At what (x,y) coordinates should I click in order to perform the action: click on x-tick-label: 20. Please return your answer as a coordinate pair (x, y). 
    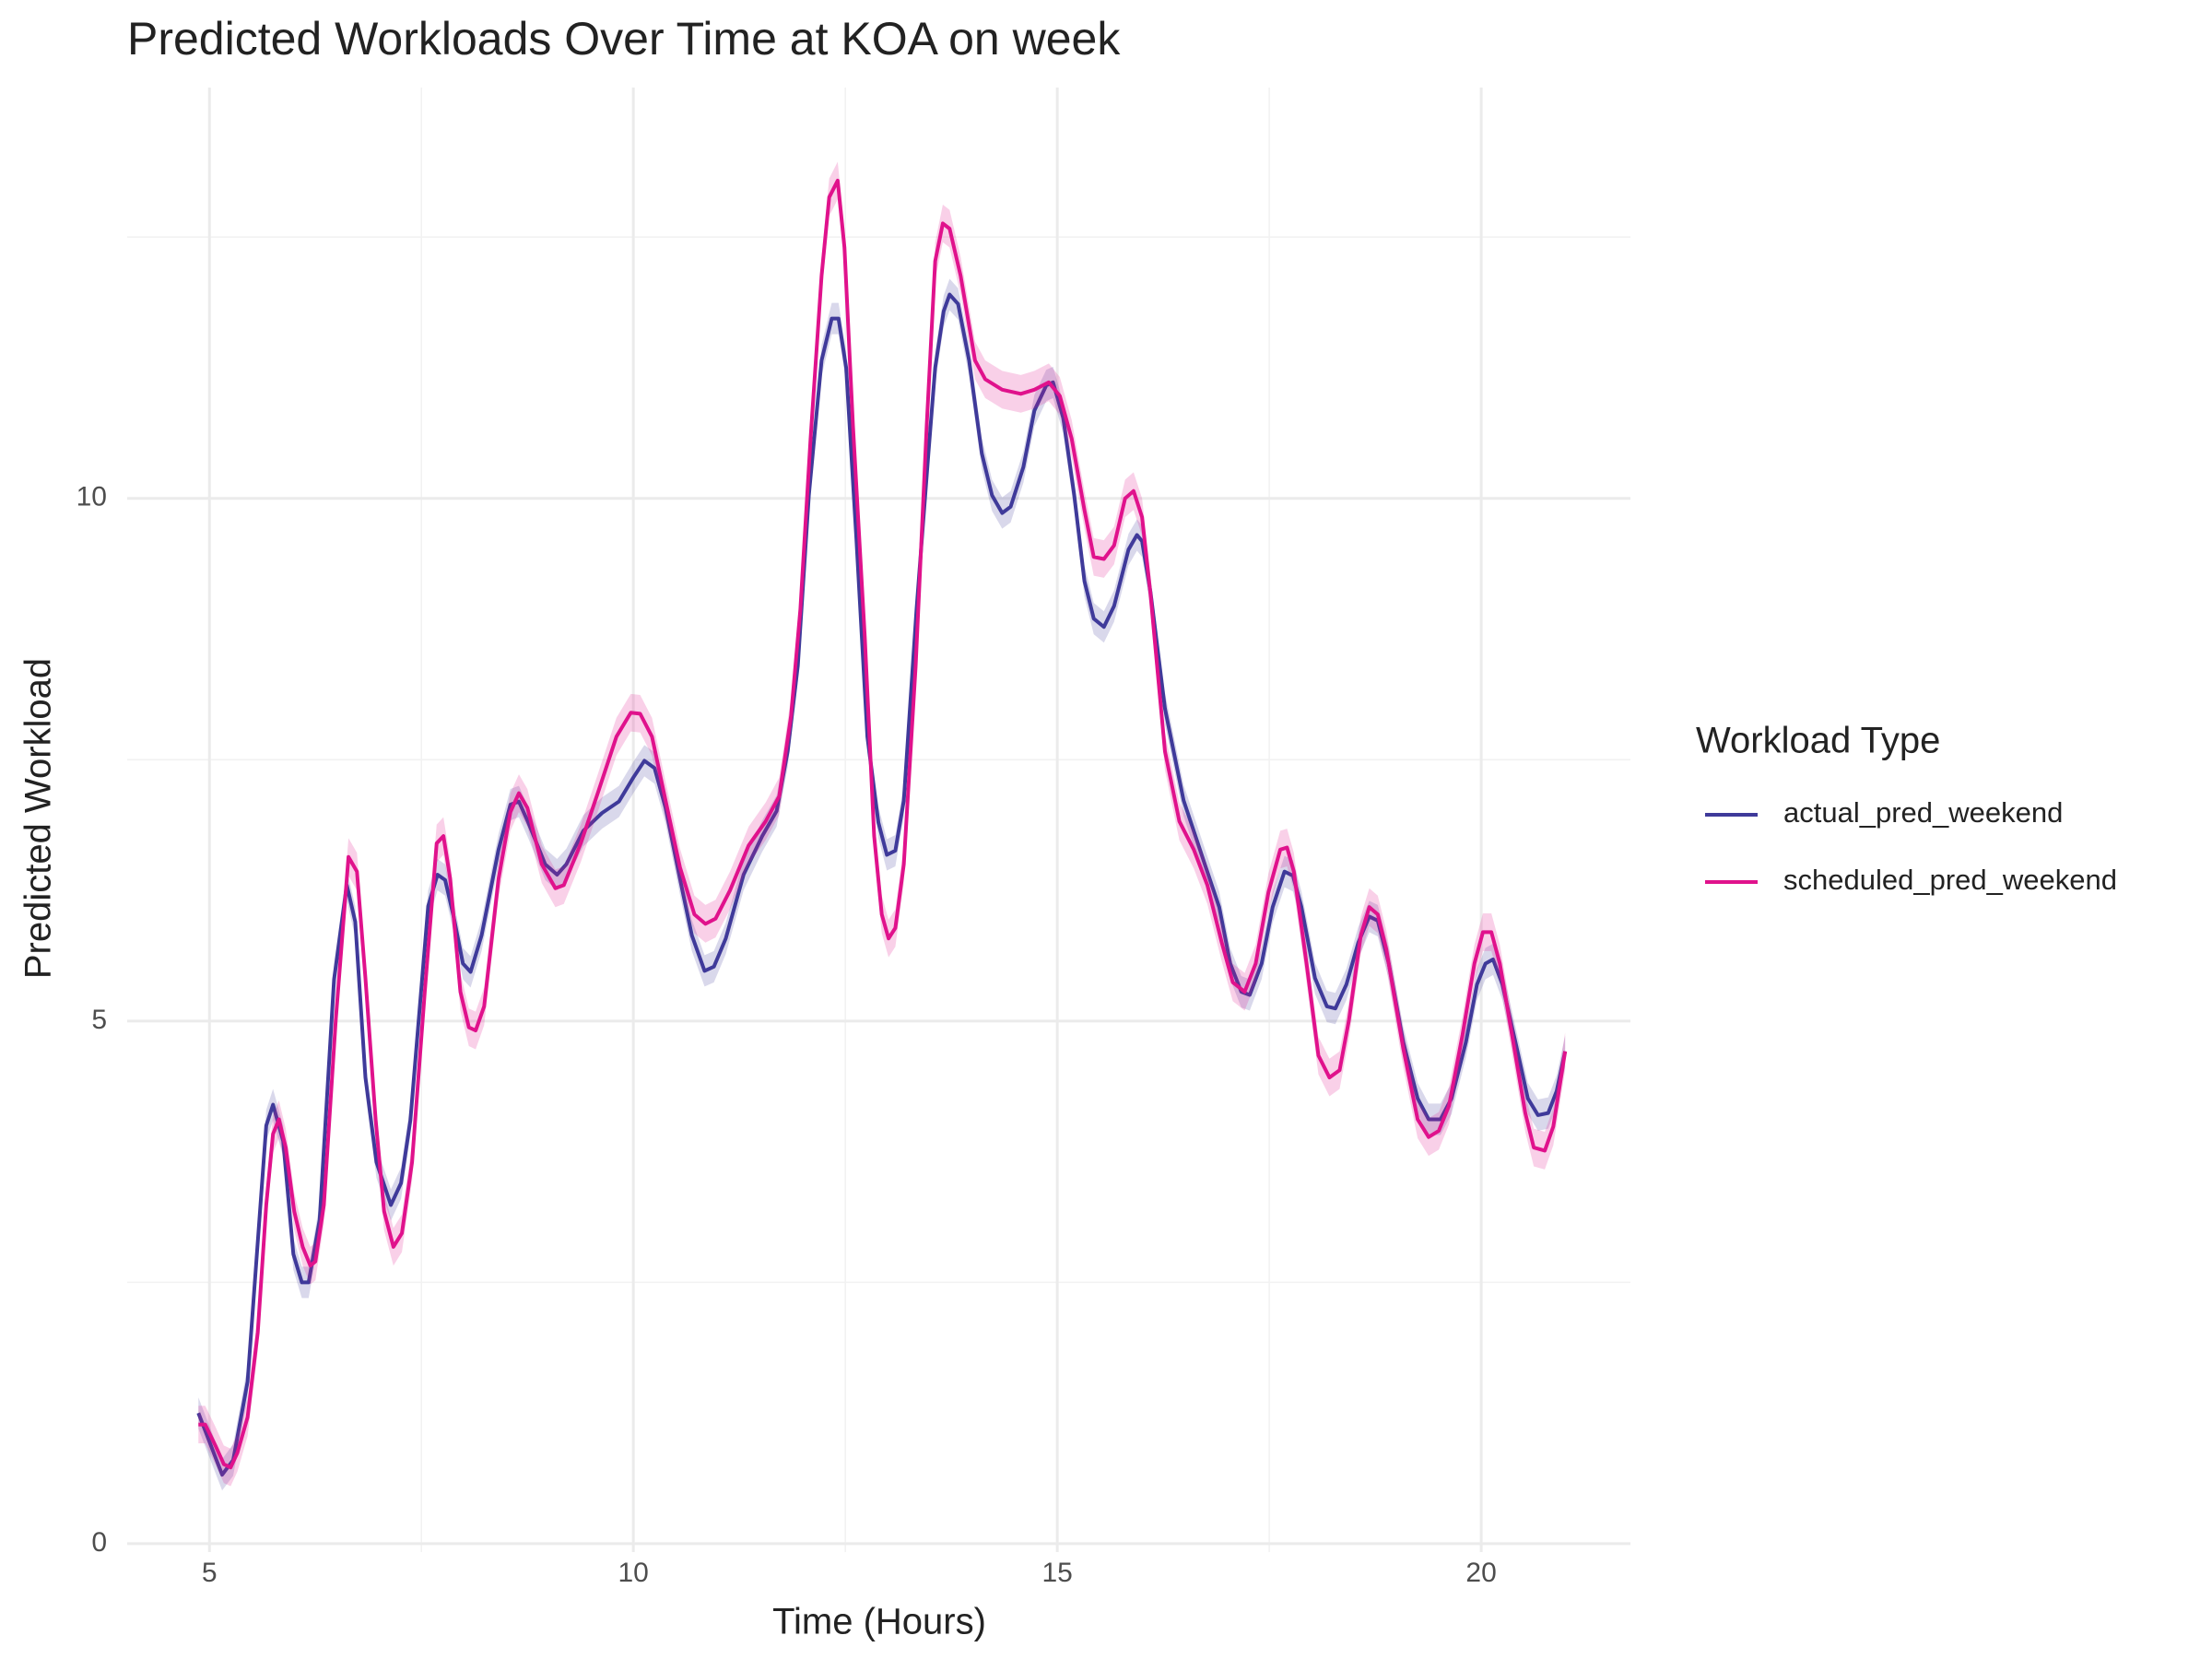
    Looking at the image, I should click on (1480, 1573).